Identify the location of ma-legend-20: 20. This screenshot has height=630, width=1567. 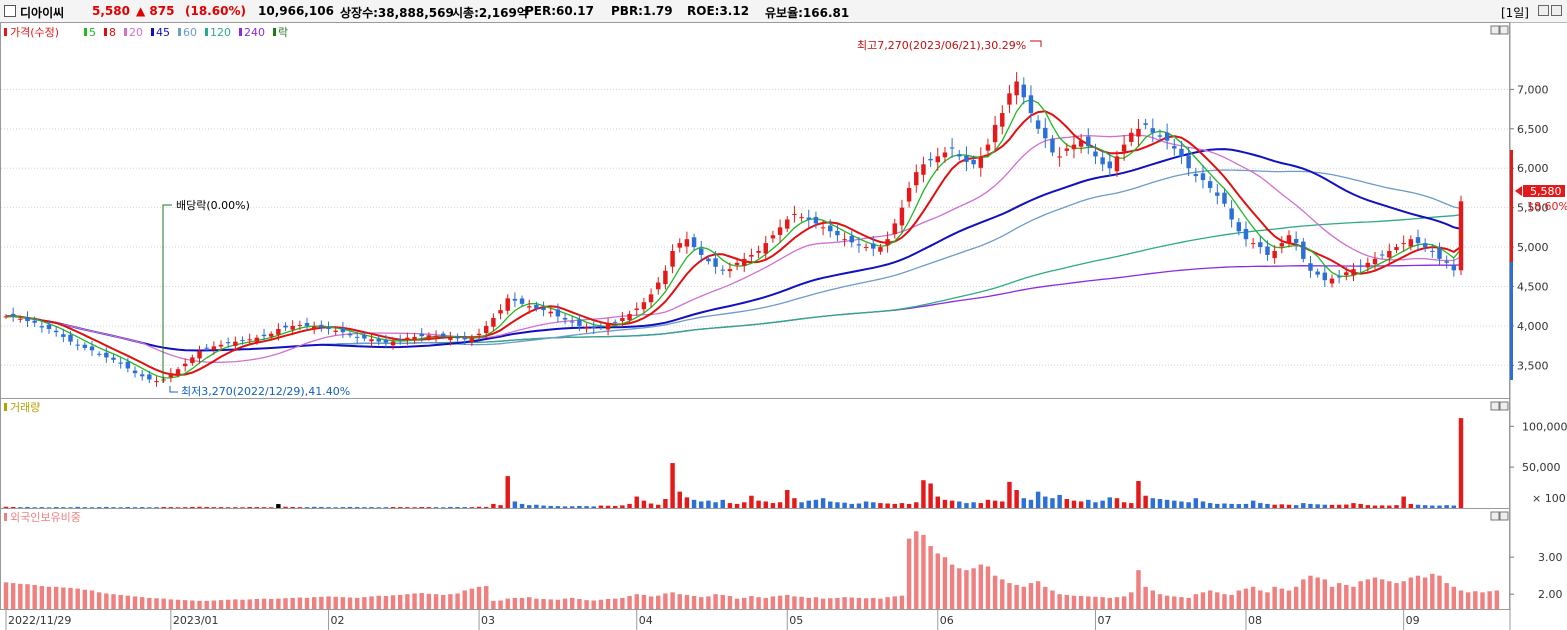
(136, 32).